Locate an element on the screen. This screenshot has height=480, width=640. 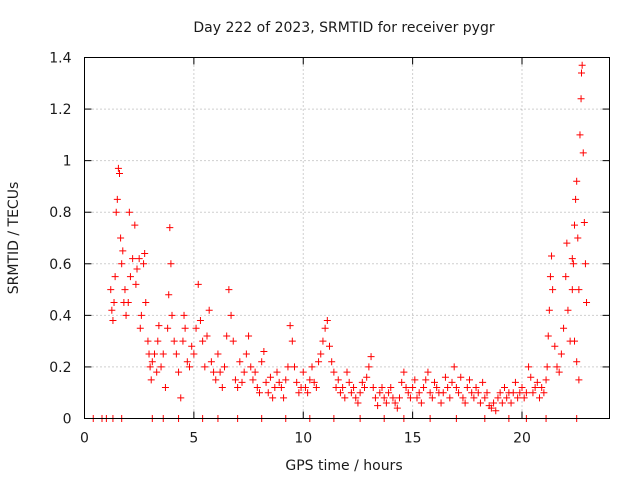
x-axis-label: GPS time / hours is located at coordinates (343, 466).